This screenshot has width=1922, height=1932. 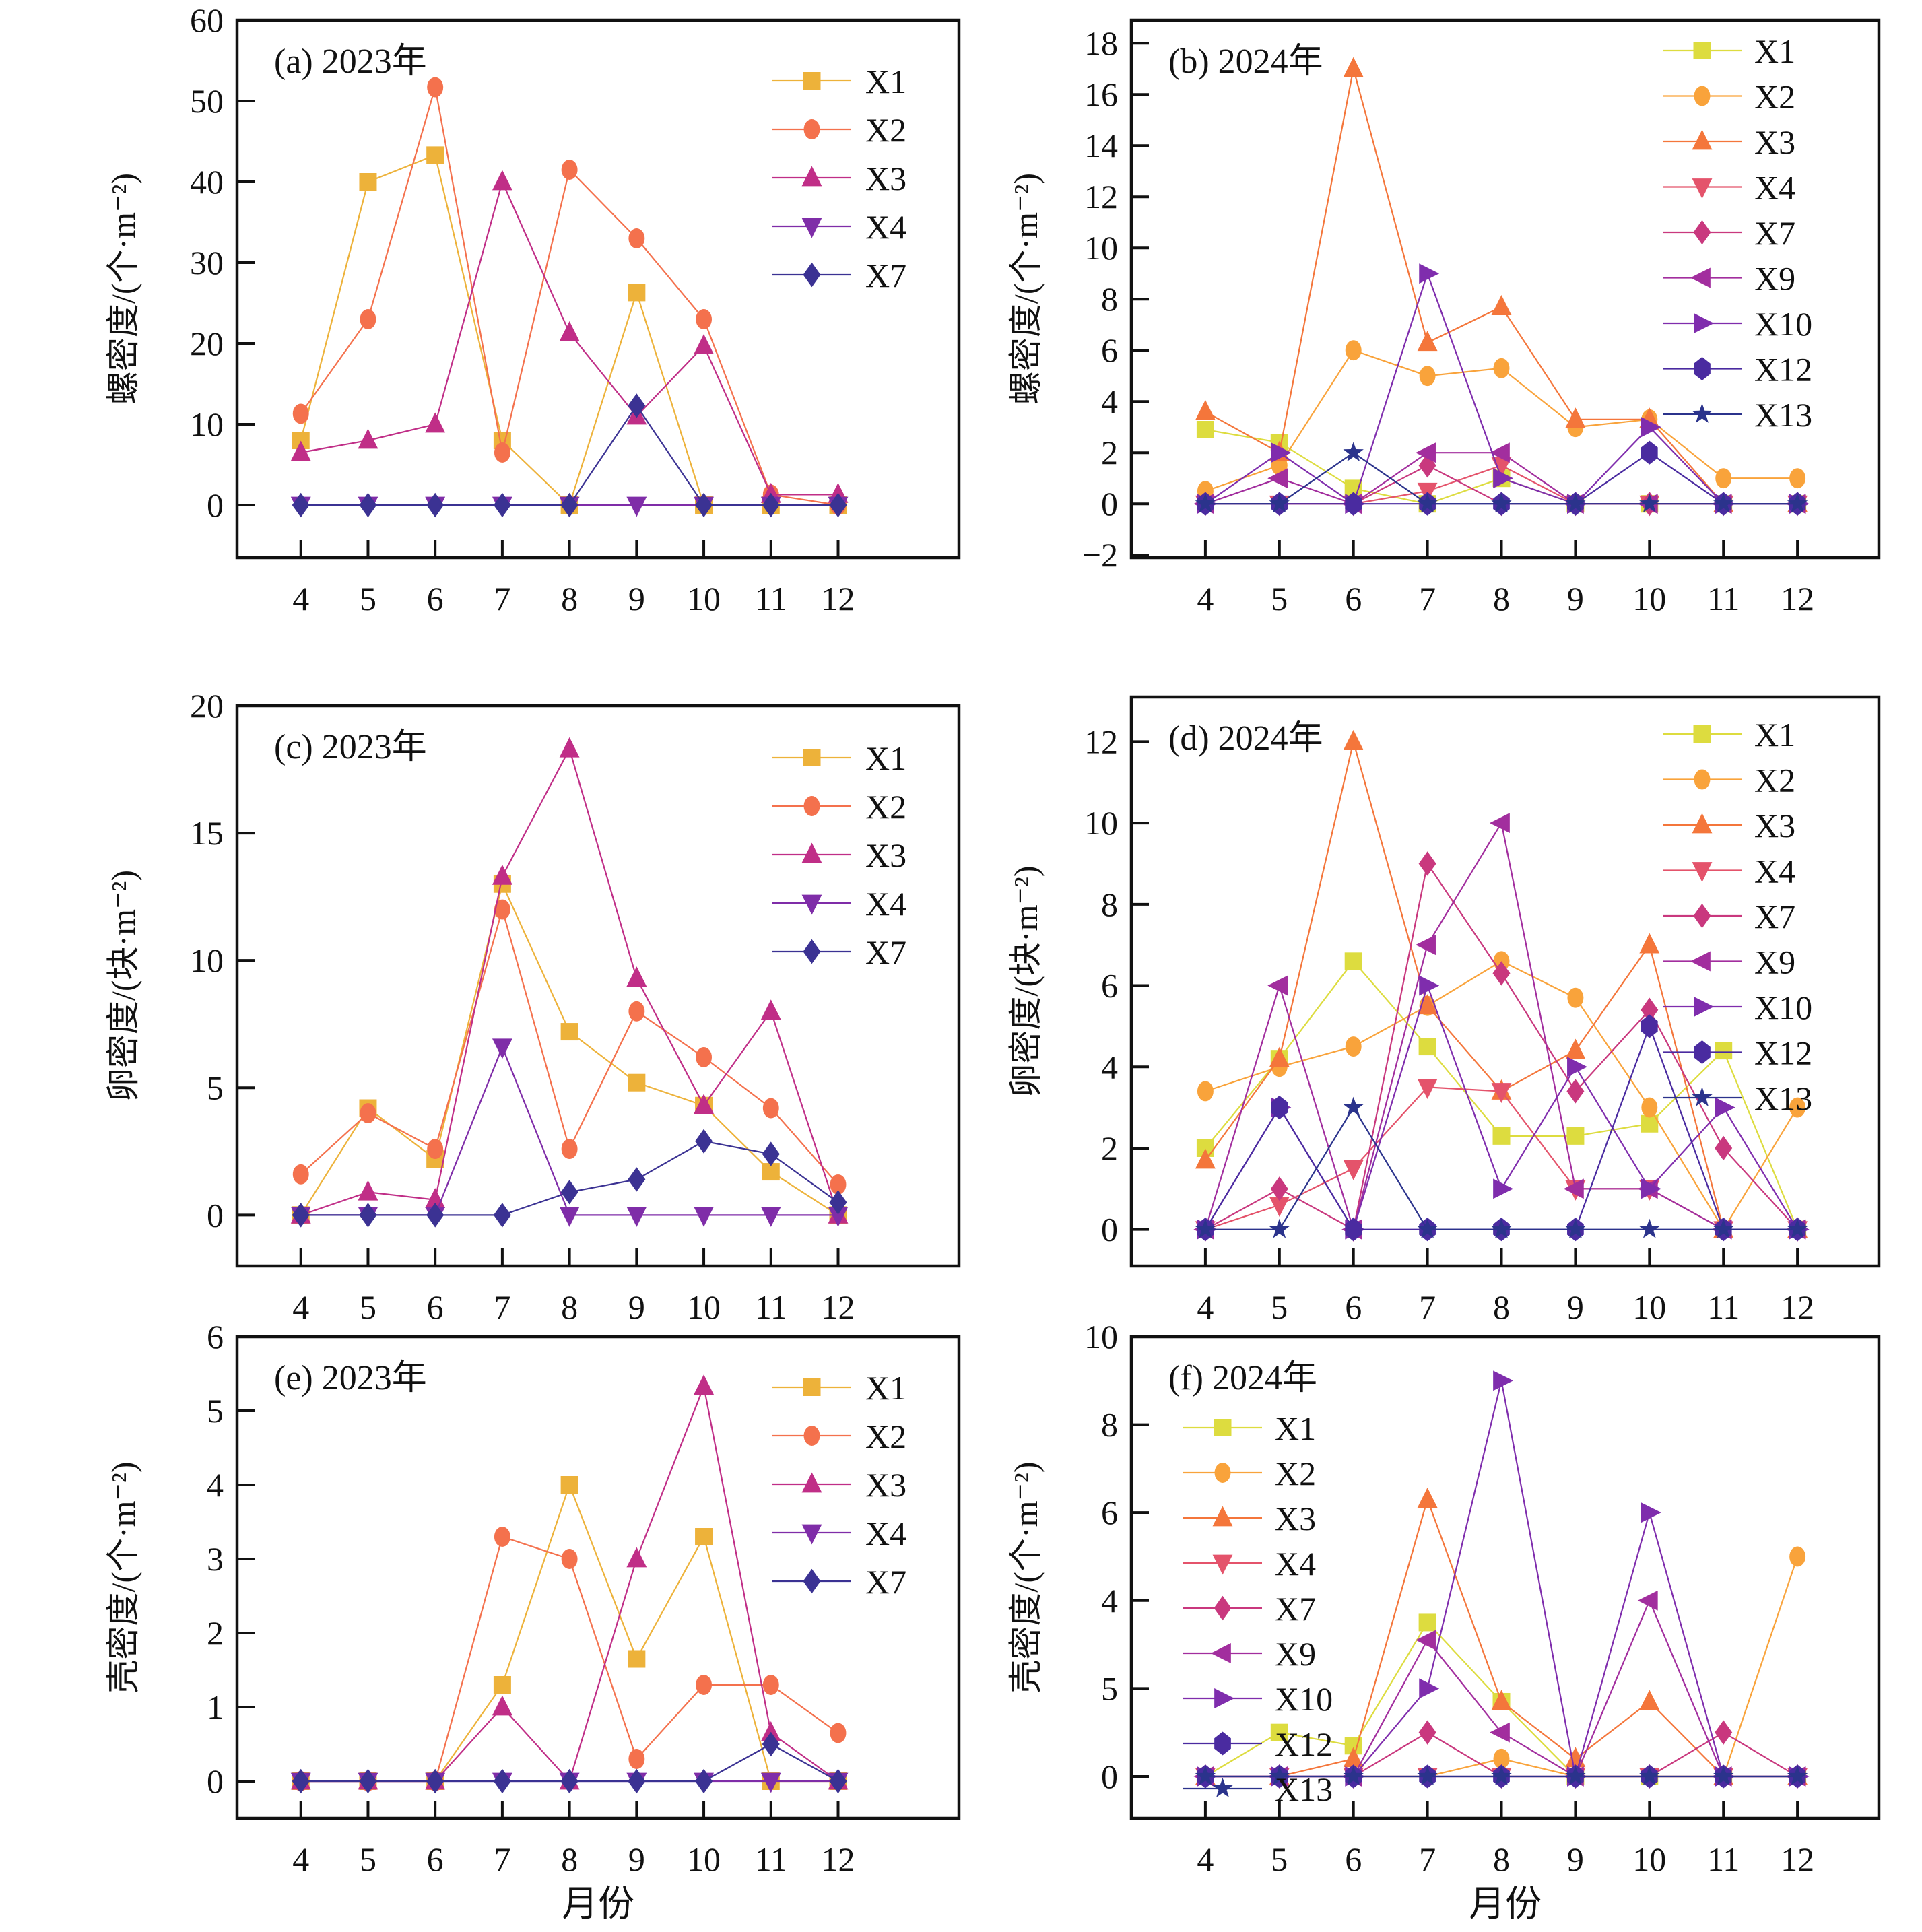 What do you see at coordinates (368, 1859) in the screenshot?
I see `x-tick-label: 5` at bounding box center [368, 1859].